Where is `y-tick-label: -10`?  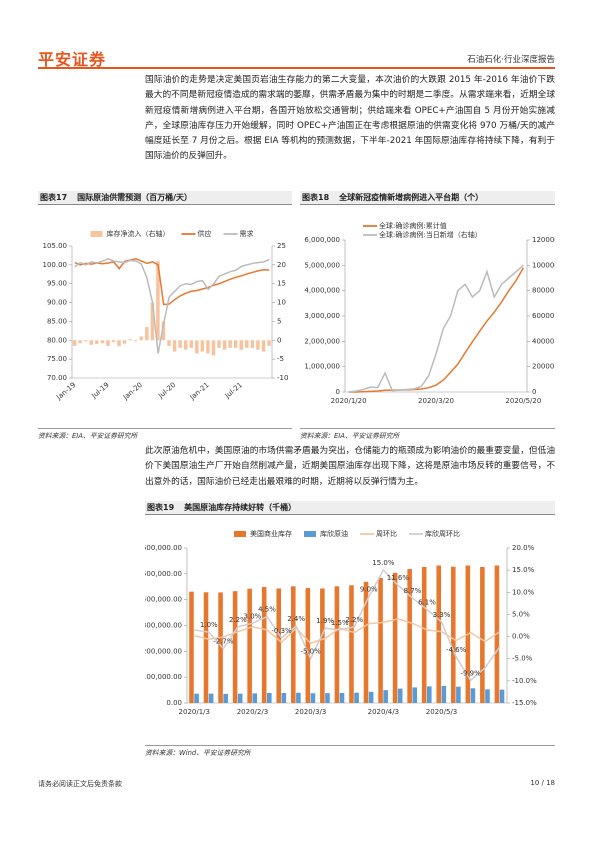
y-tick-label: -10 is located at coordinates (282, 378).